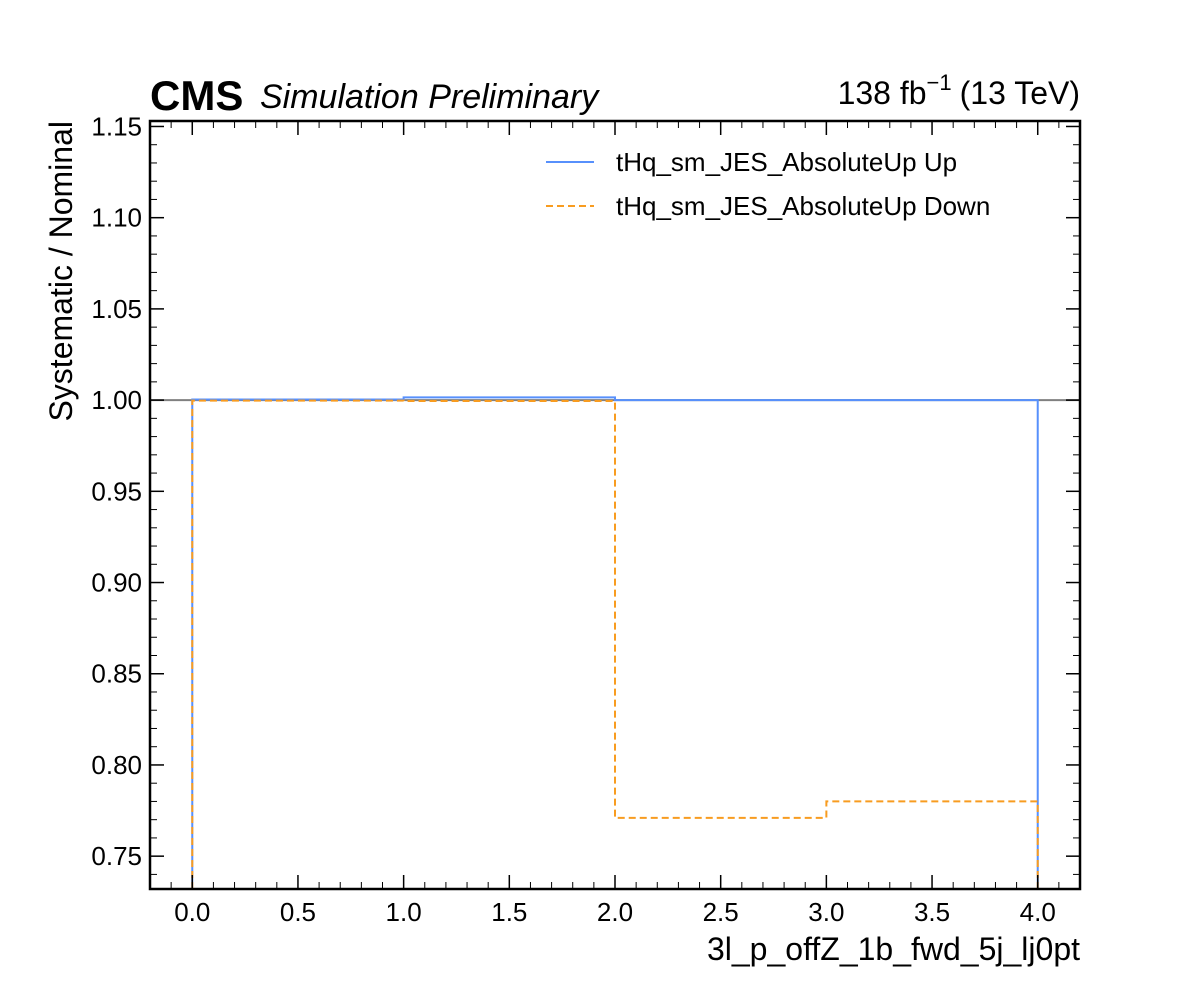 This screenshot has height=1000, width=1200. What do you see at coordinates (116, 218) in the screenshot?
I see `y-tick-label: 1.10` at bounding box center [116, 218].